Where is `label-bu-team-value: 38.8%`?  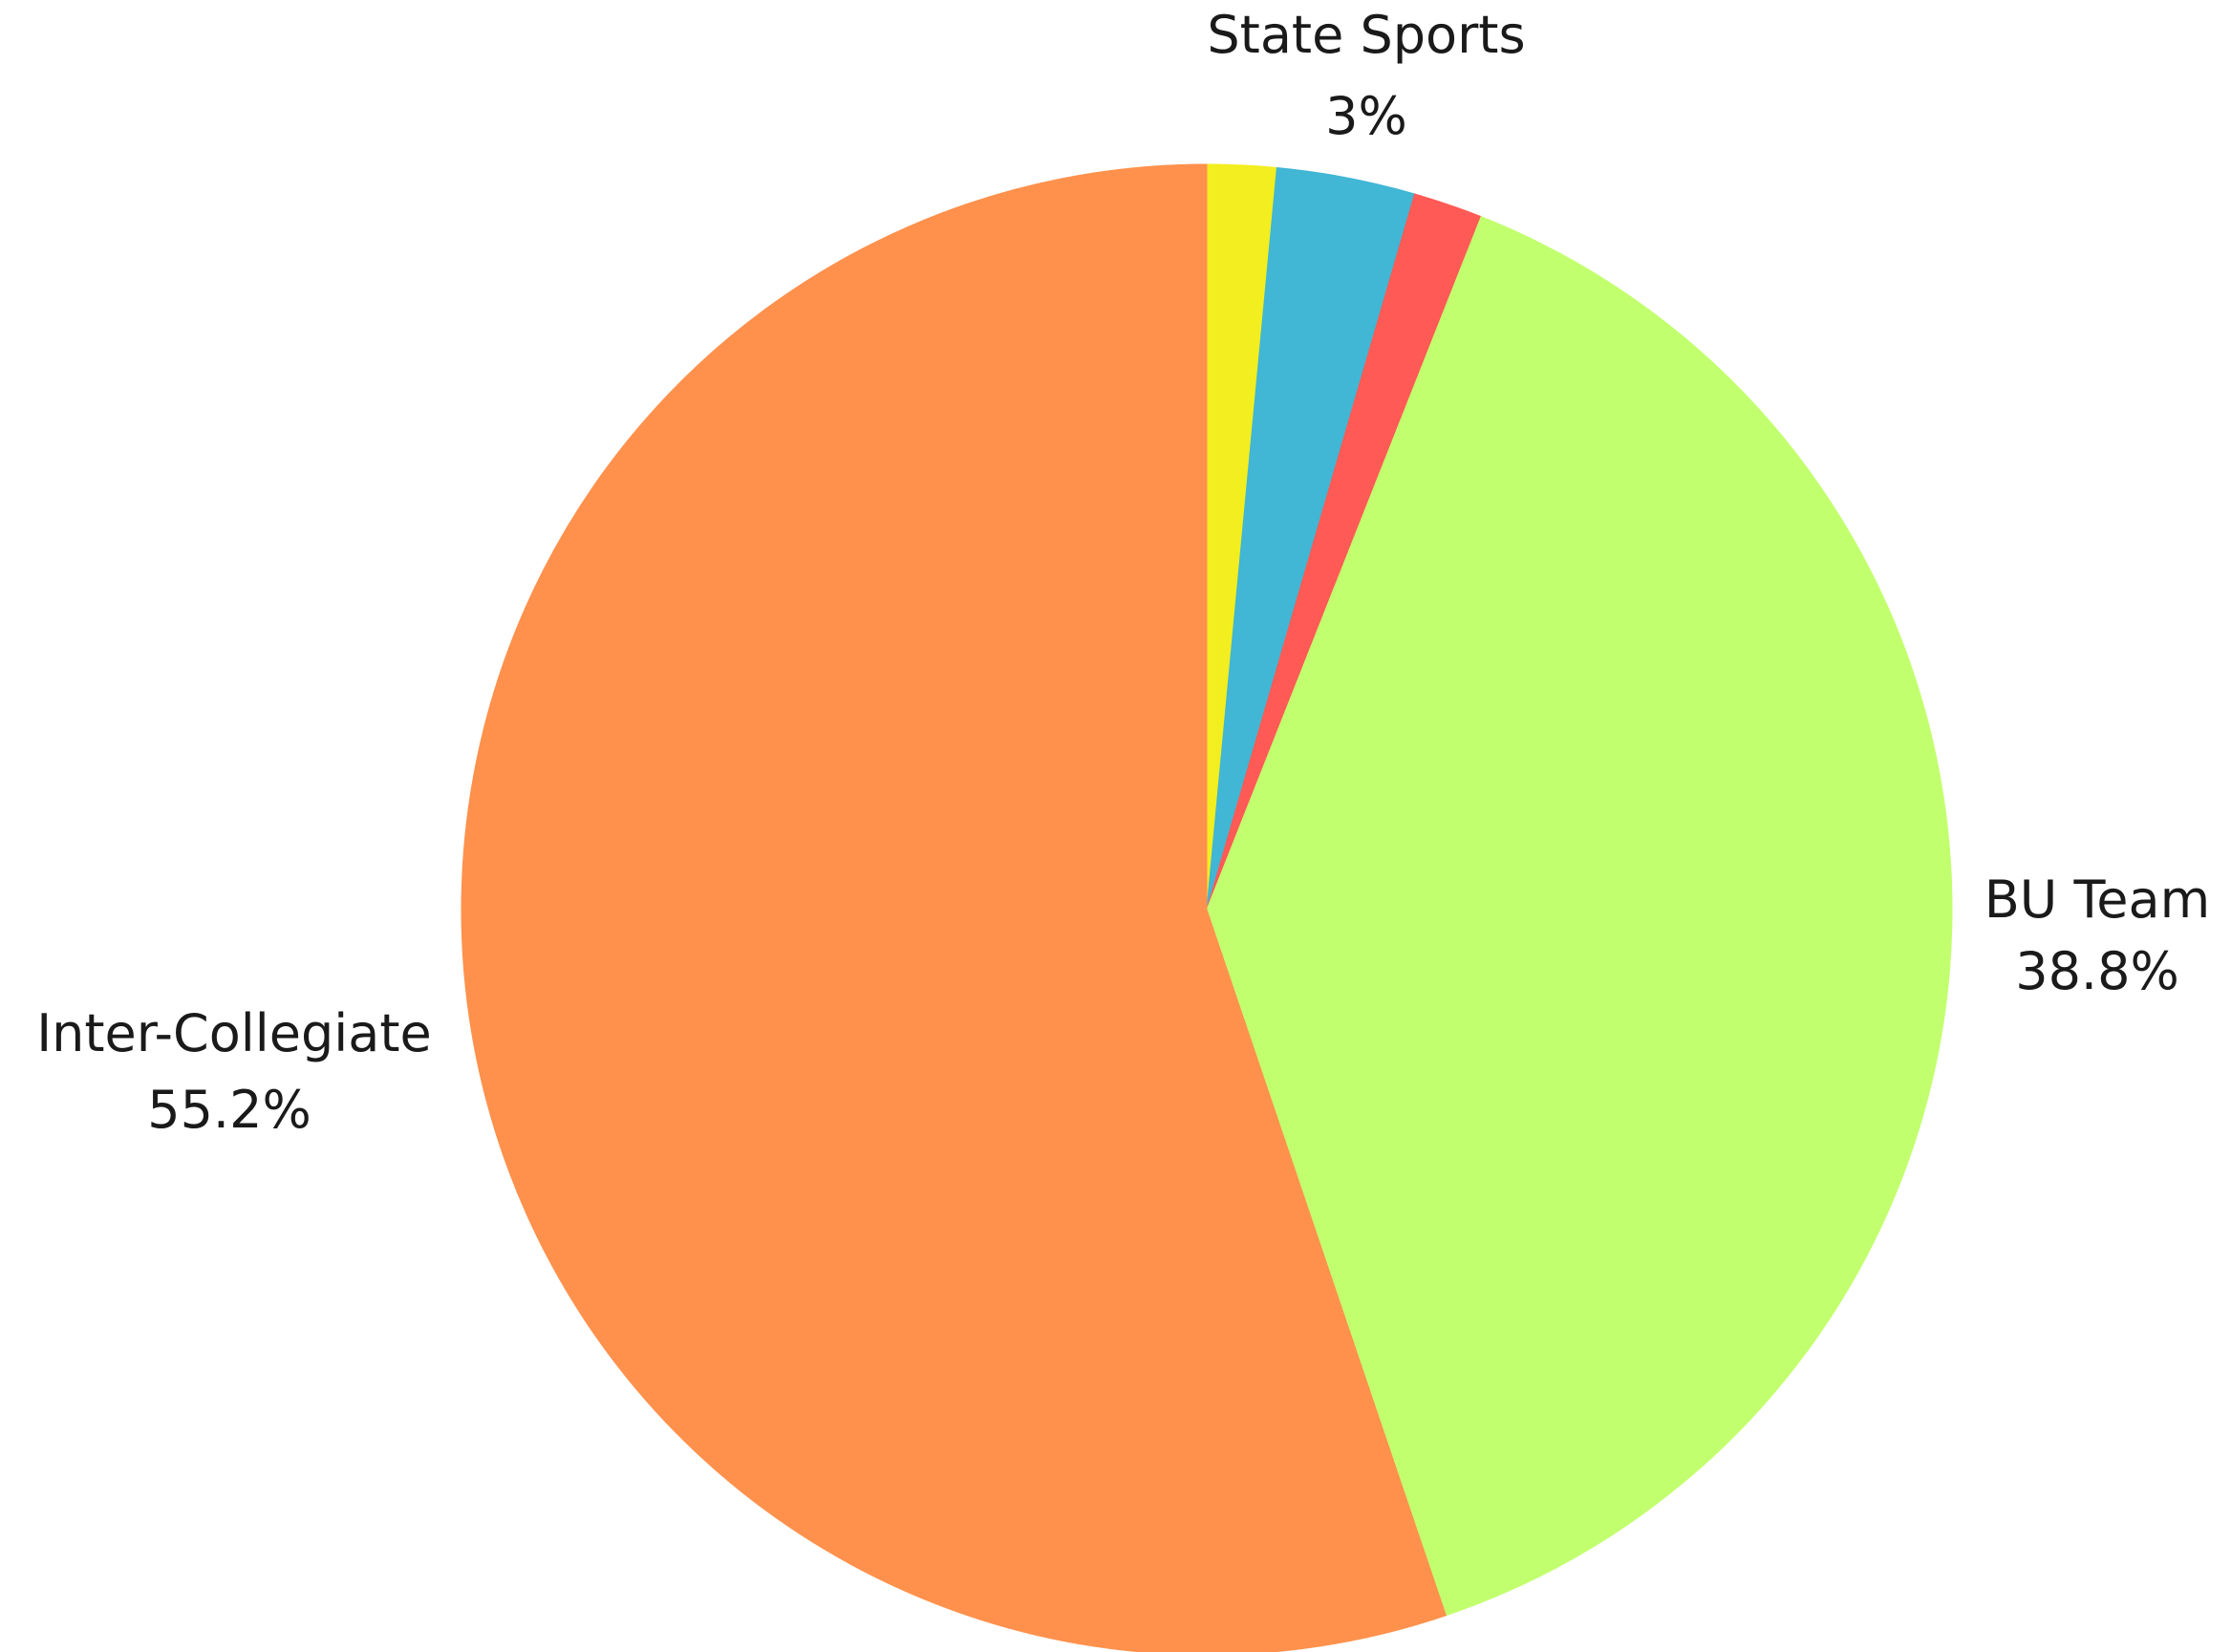
label-bu-team-value: 38.8% is located at coordinates (2097, 971).